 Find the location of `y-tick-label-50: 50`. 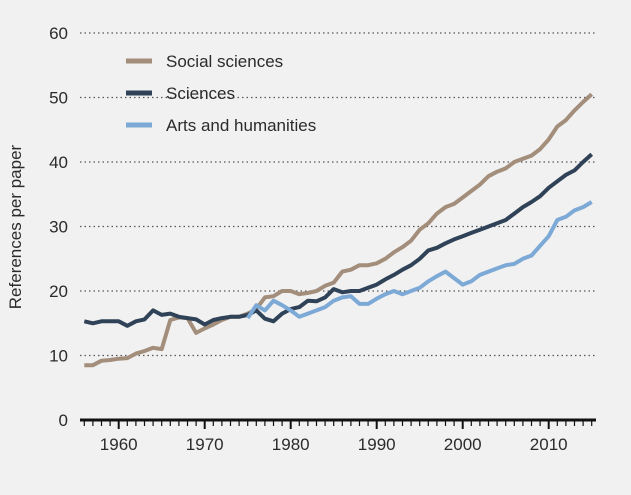

y-tick-label-50: 50 is located at coordinates (58, 98).